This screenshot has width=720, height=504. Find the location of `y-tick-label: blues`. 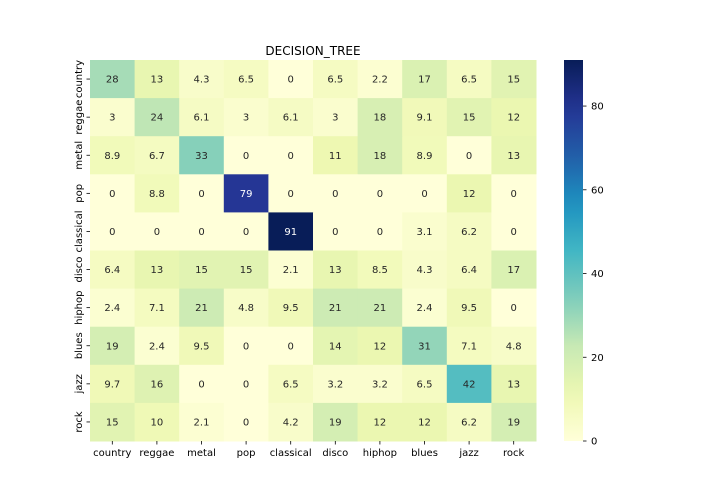

y-tick-label: blues is located at coordinates (79, 345).